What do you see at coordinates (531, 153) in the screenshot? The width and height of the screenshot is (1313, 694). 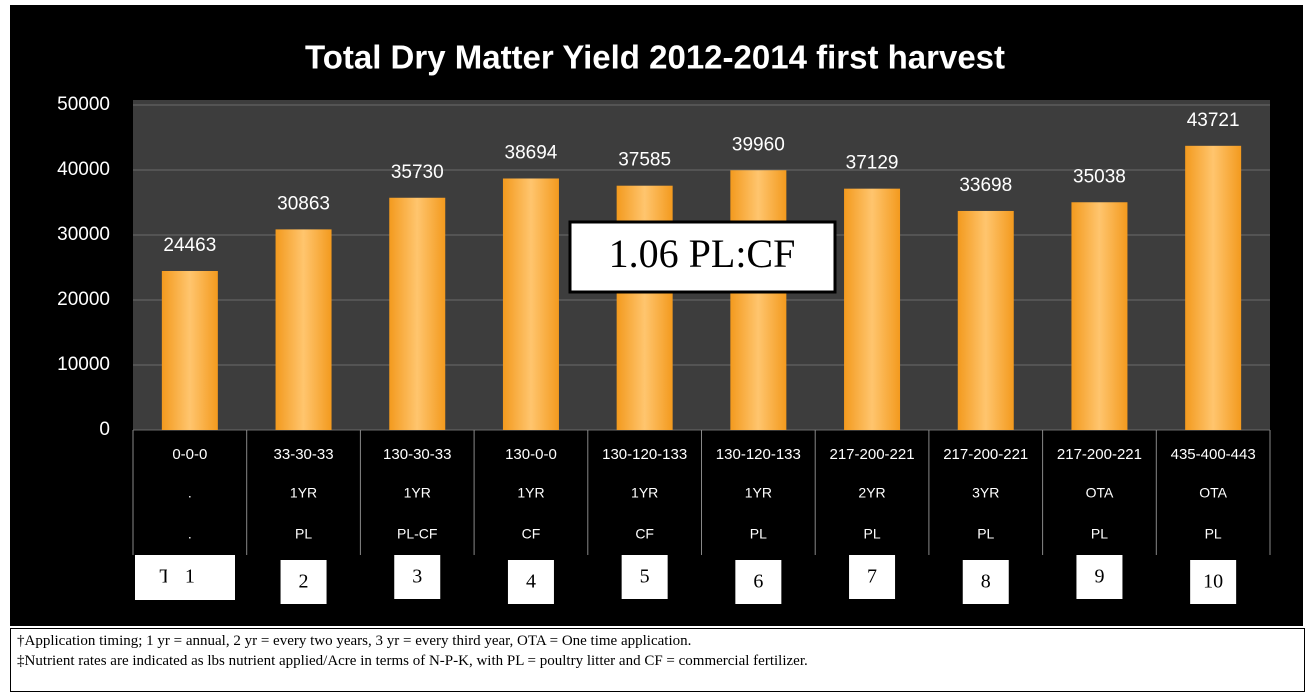 I see `value-label: 38694` at bounding box center [531, 153].